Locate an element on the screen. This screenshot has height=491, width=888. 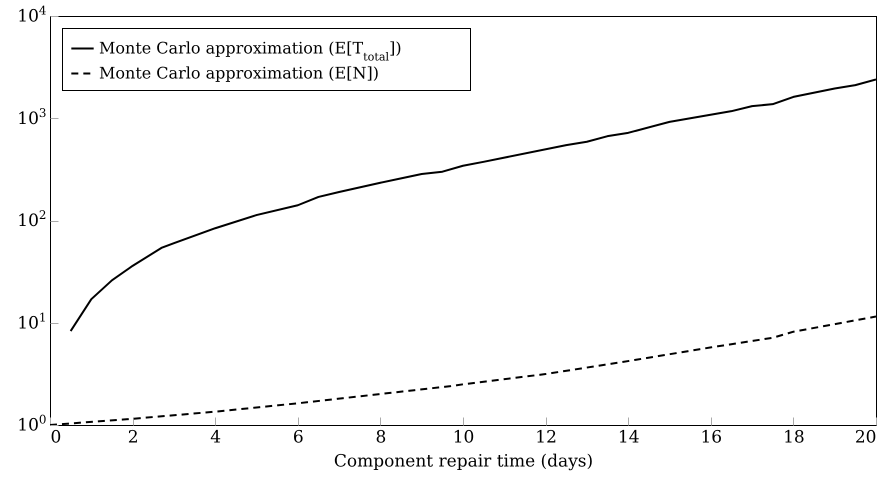
x-tick-label: 18 is located at coordinates (794, 438).